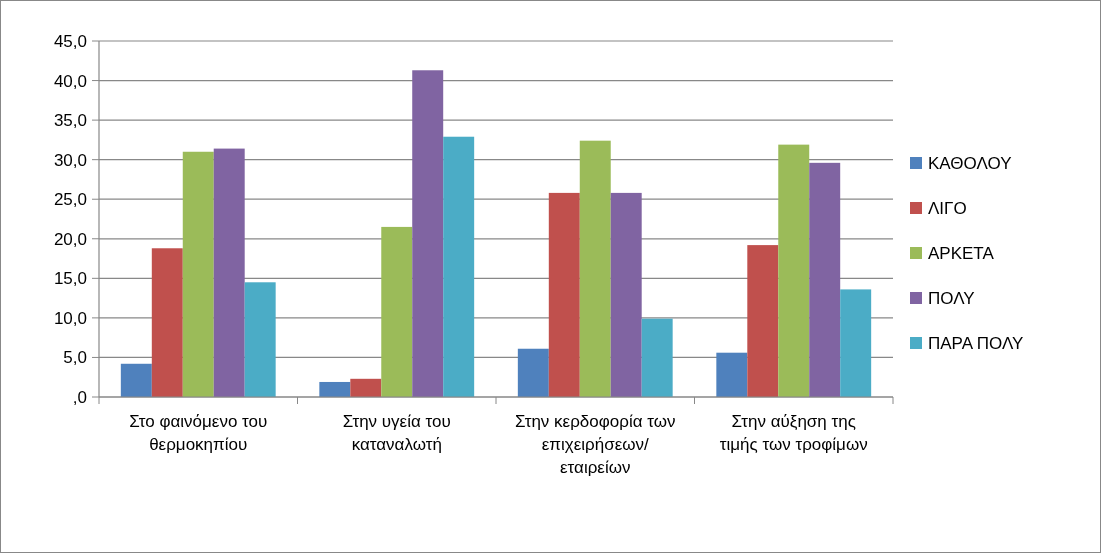 The height and width of the screenshot is (553, 1101). I want to click on legend-label: ΑΡΚΕΤΑ, so click(961, 253).